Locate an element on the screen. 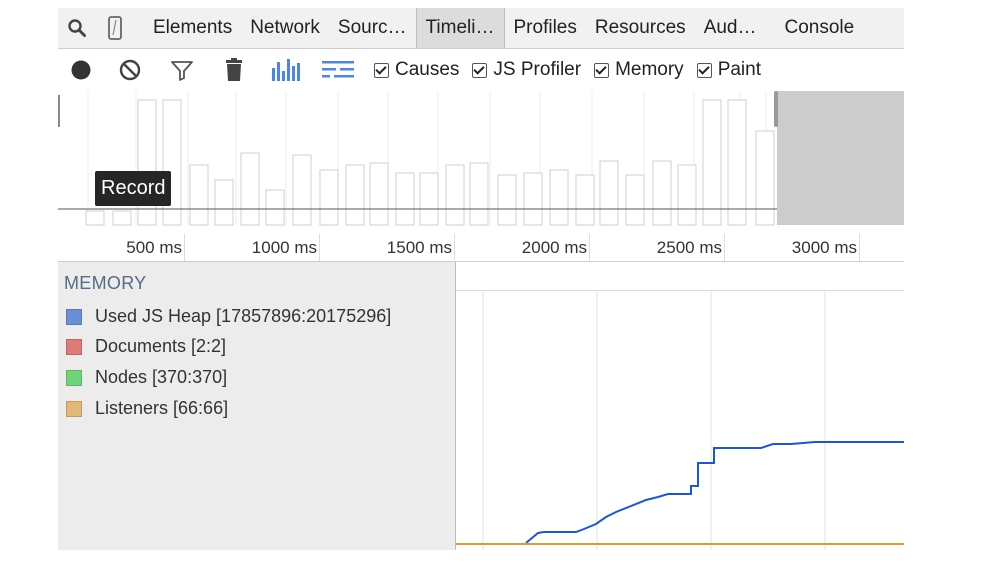 This screenshot has width=988, height=572. search-icon is located at coordinates (77, 28).